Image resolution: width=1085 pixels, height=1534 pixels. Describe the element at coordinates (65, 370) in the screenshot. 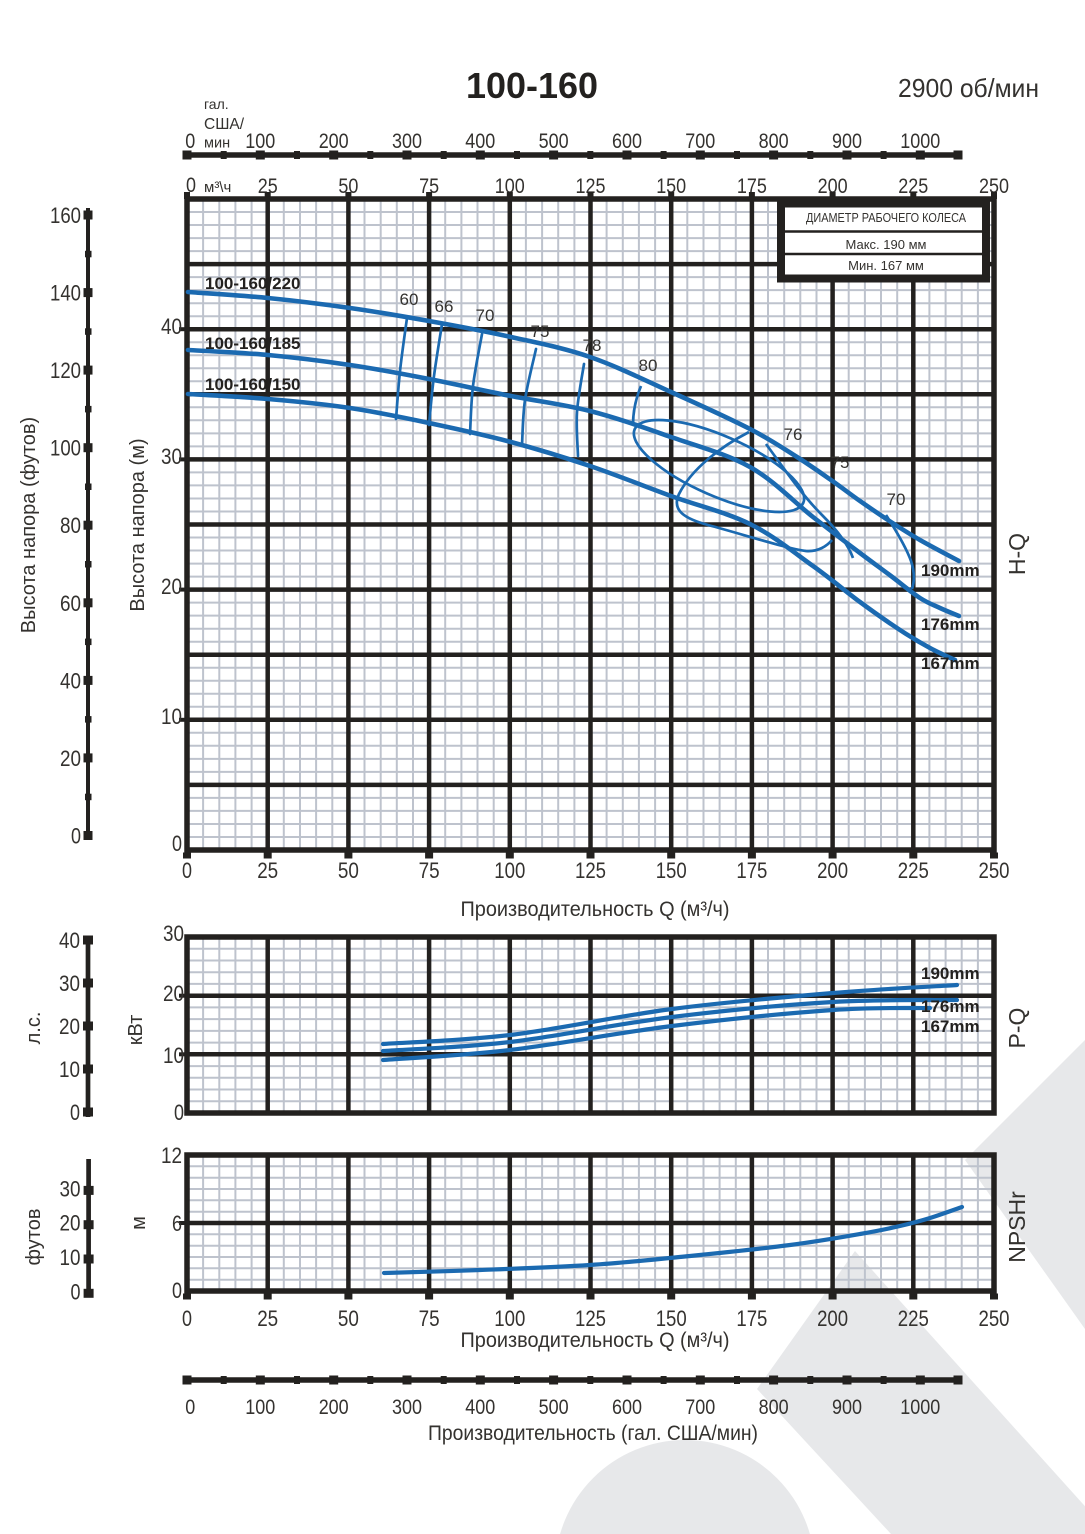

I see `svg-text: 120` at that location.